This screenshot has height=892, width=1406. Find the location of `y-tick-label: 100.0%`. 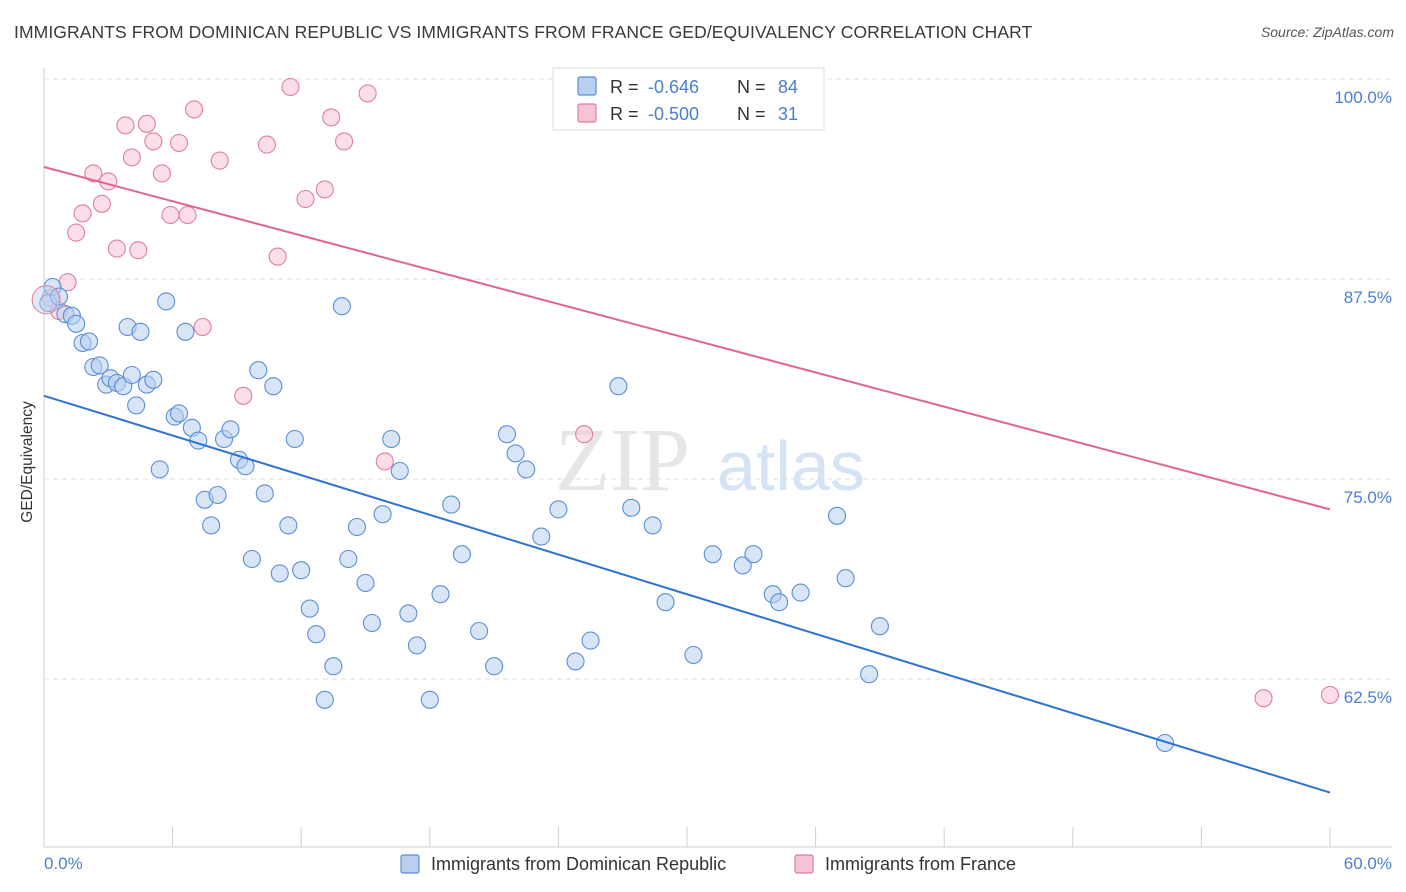

y-tick-label: 100.0% is located at coordinates (1363, 97).